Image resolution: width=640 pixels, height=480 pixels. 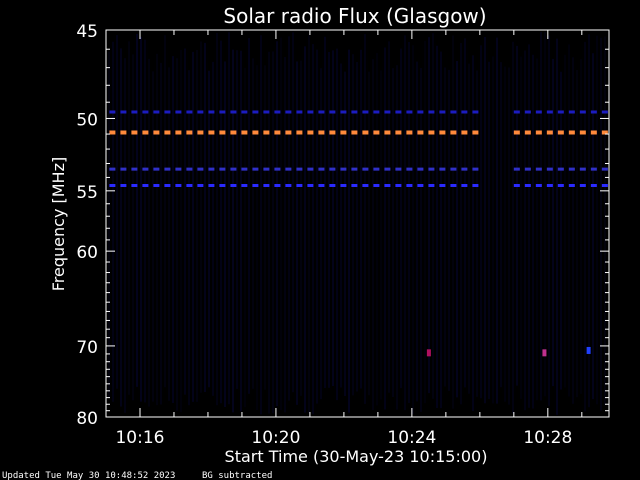 I want to click on chart-title: Solar radio Flux (Glasgow), so click(x=354, y=16).